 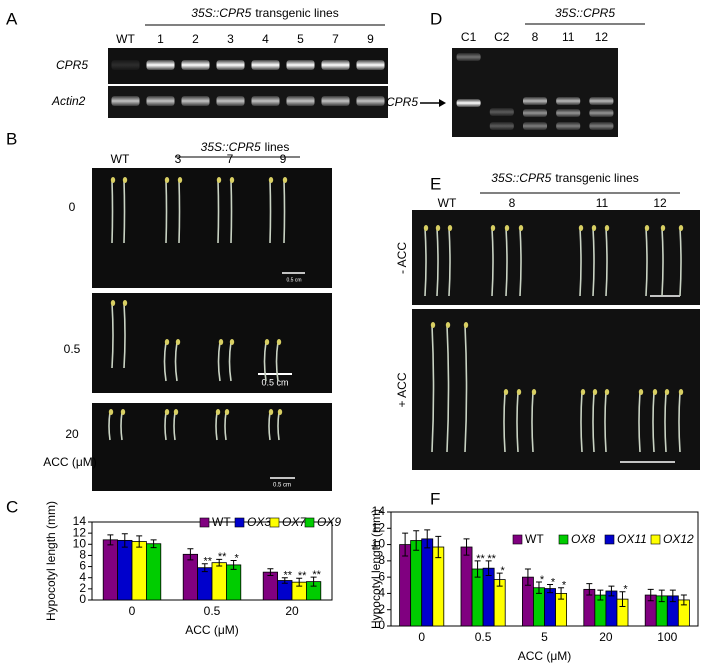 What do you see at coordinates (660, 203) in the screenshot?
I see `lane-label: 12` at bounding box center [660, 203].